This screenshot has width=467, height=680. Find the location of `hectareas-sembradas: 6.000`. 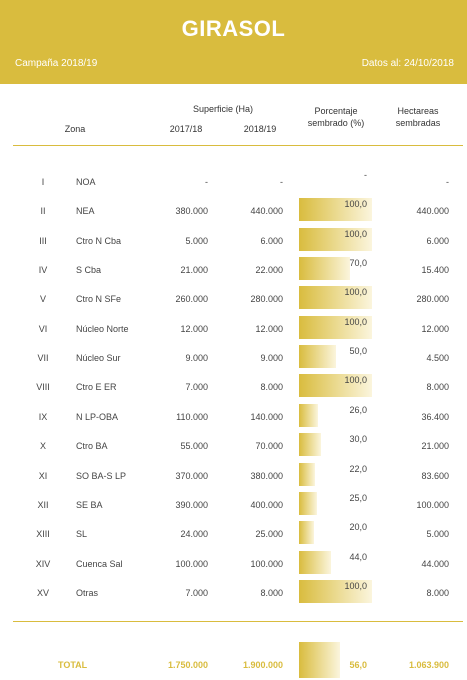

hectareas-sembradas: 6.000 is located at coordinates (437, 240).